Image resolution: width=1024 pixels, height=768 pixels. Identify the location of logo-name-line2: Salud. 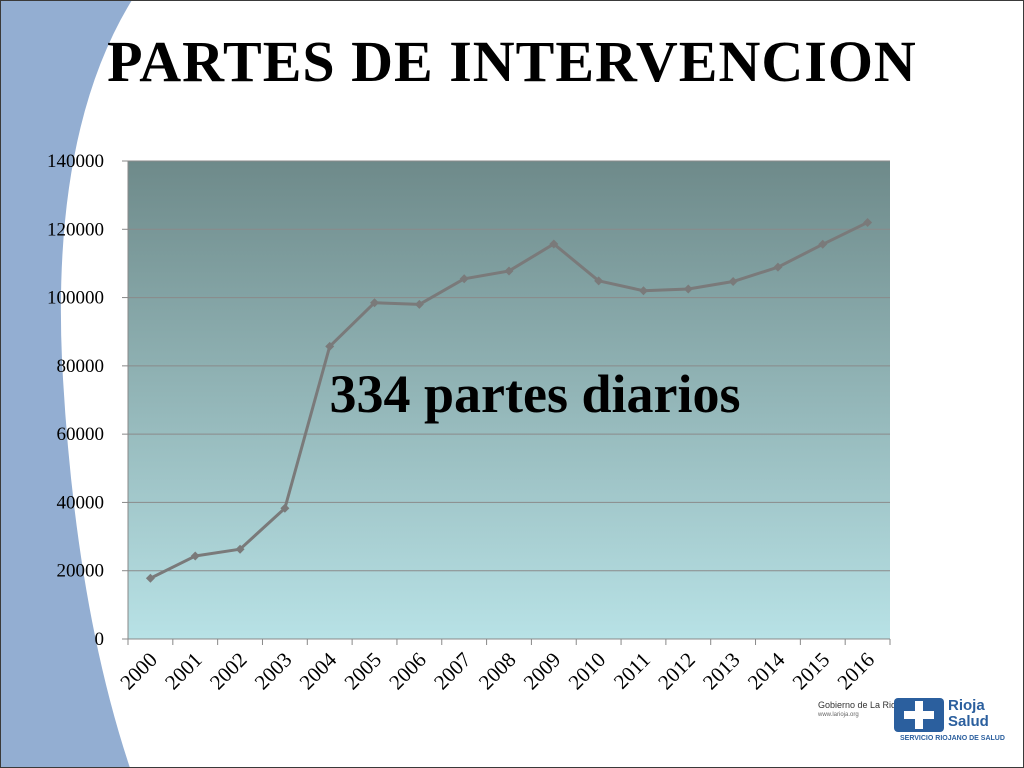
(968, 721).